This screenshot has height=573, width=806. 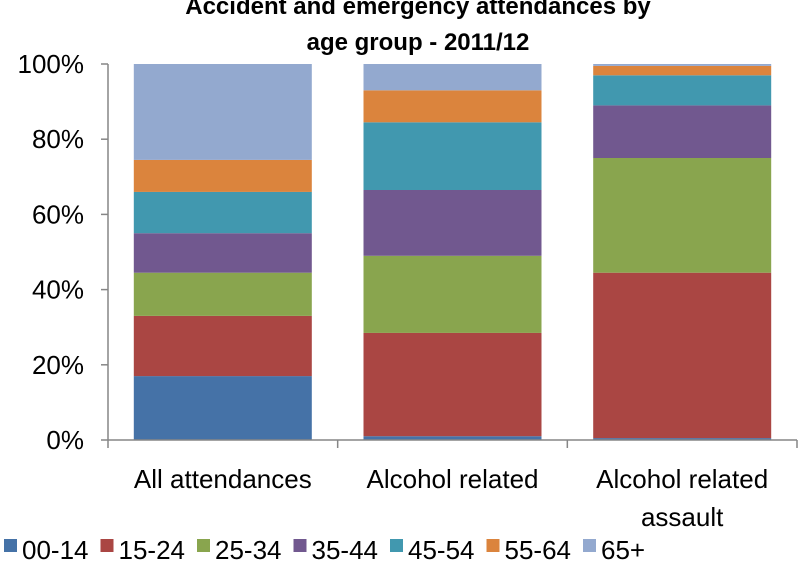 I want to click on legend-label: 00-14, so click(x=55, y=550).